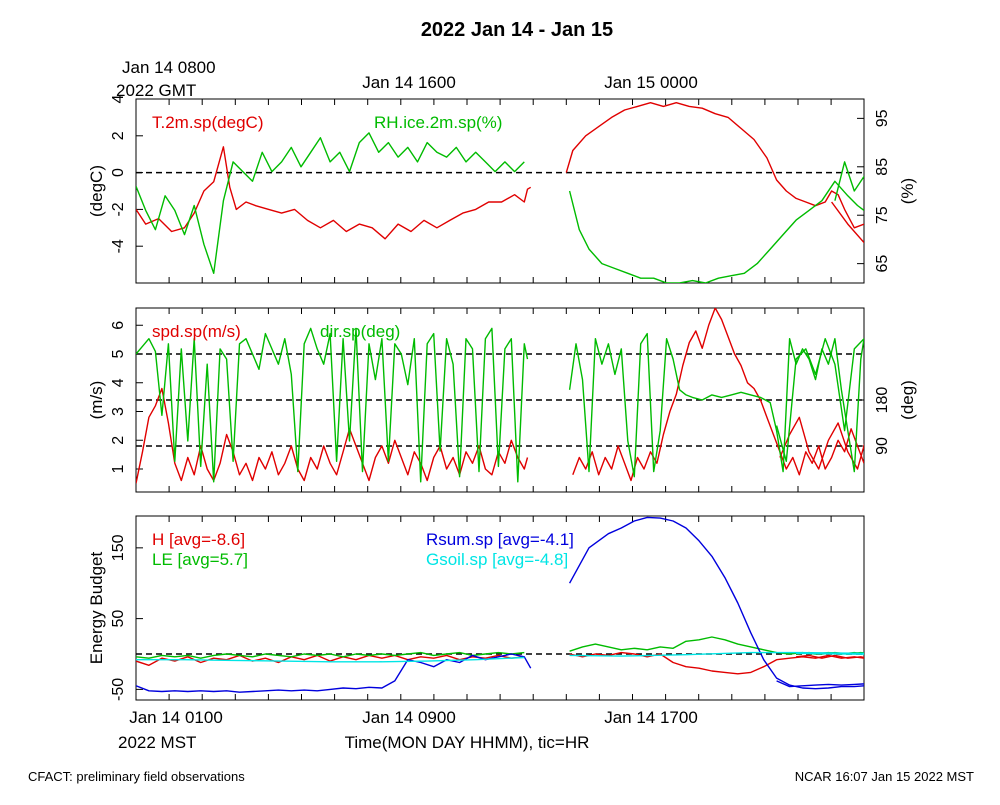 The height and width of the screenshot is (805, 1000). I want to click on y-tick-label-right: 75, so click(882, 215).